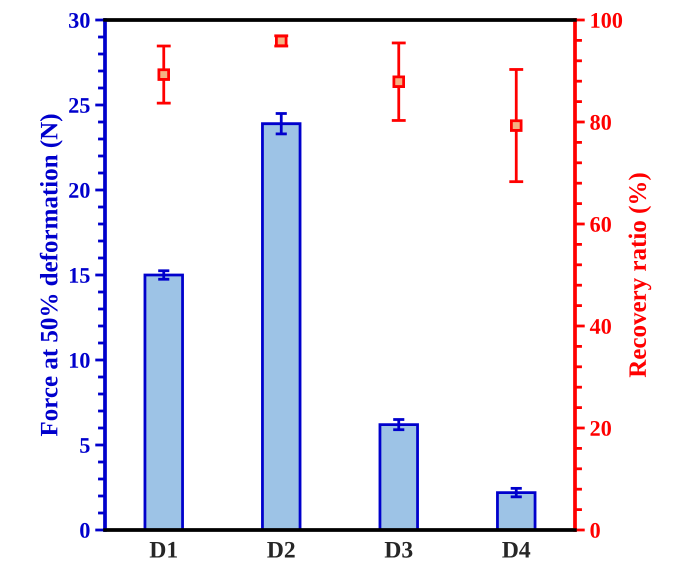  Describe the element at coordinates (51, 275) in the screenshot. I see `y-axis-title: Force at 50% deformation (N)` at that location.